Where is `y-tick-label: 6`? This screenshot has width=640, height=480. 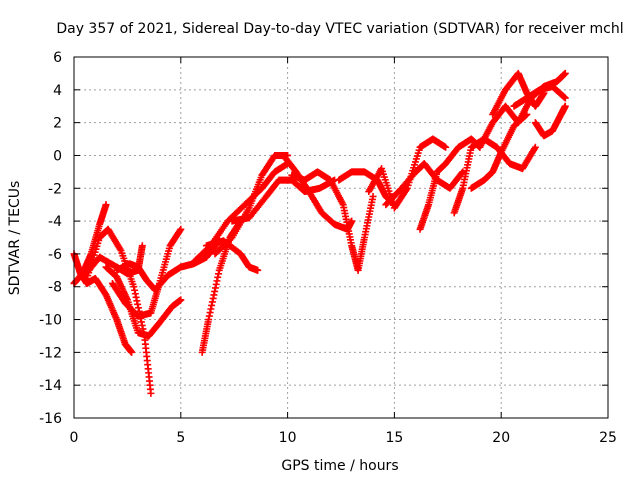 y-tick-label: 6 is located at coordinates (57, 58).